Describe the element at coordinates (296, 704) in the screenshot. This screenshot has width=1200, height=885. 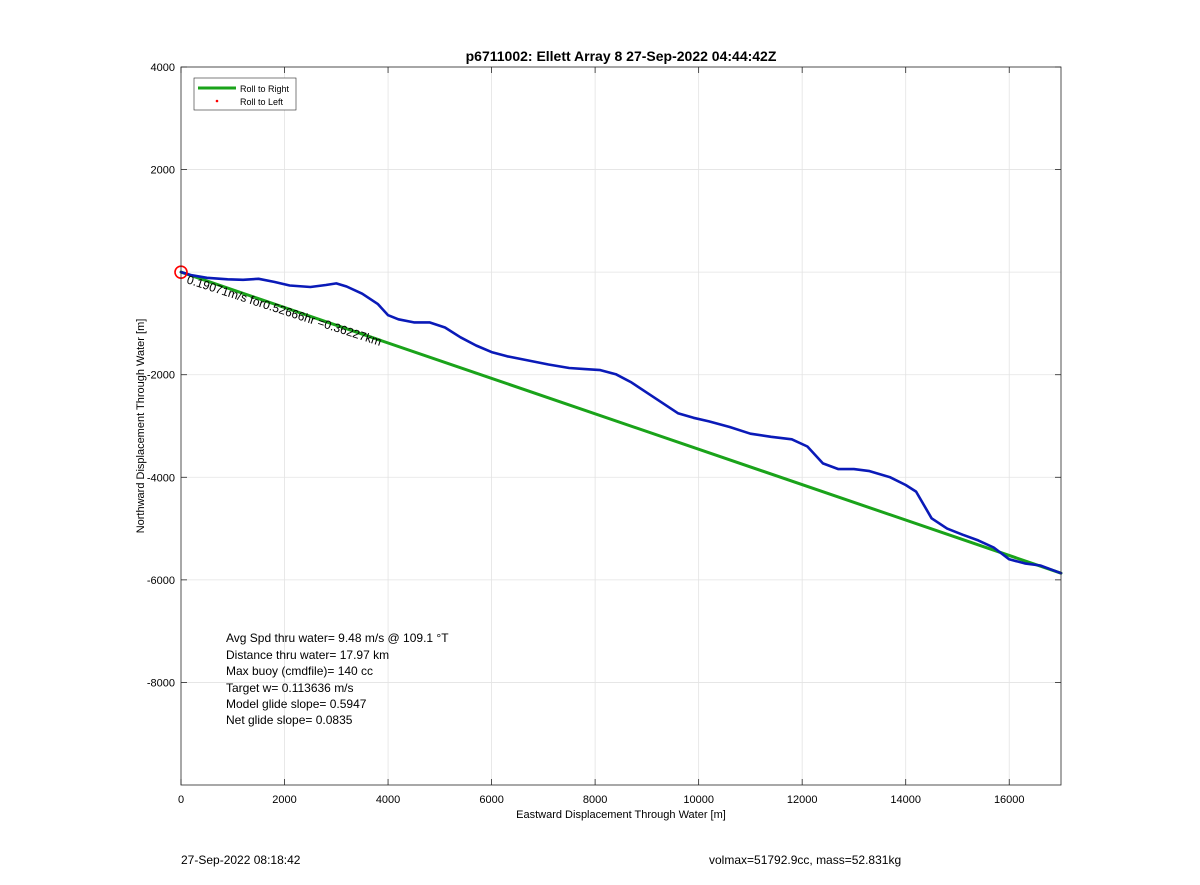
I see `stats-line: Model glide slope= 0.5947` at that location.